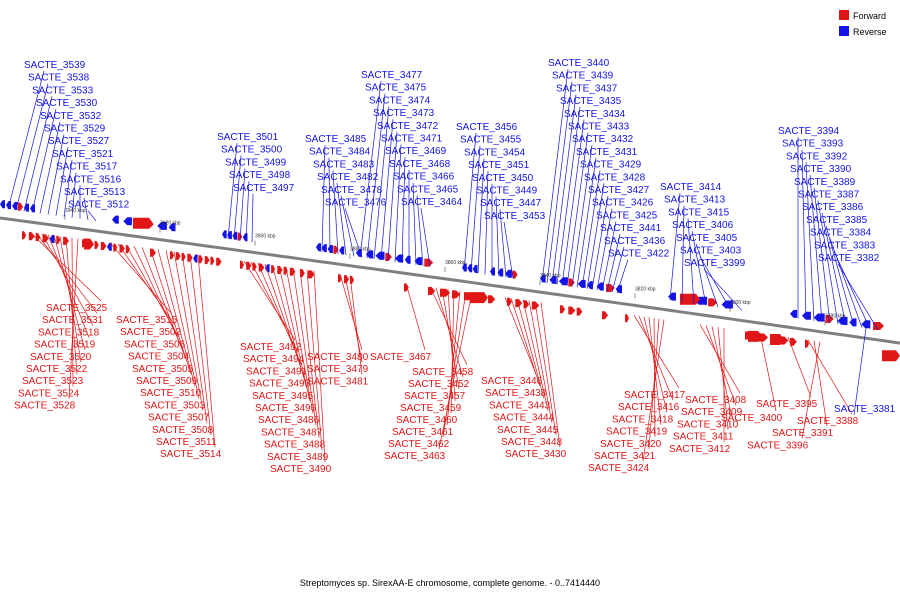 The image size is (900, 600). What do you see at coordinates (740, 303) in the screenshot?
I see `tick-label: 3800 kbp` at bounding box center [740, 303].